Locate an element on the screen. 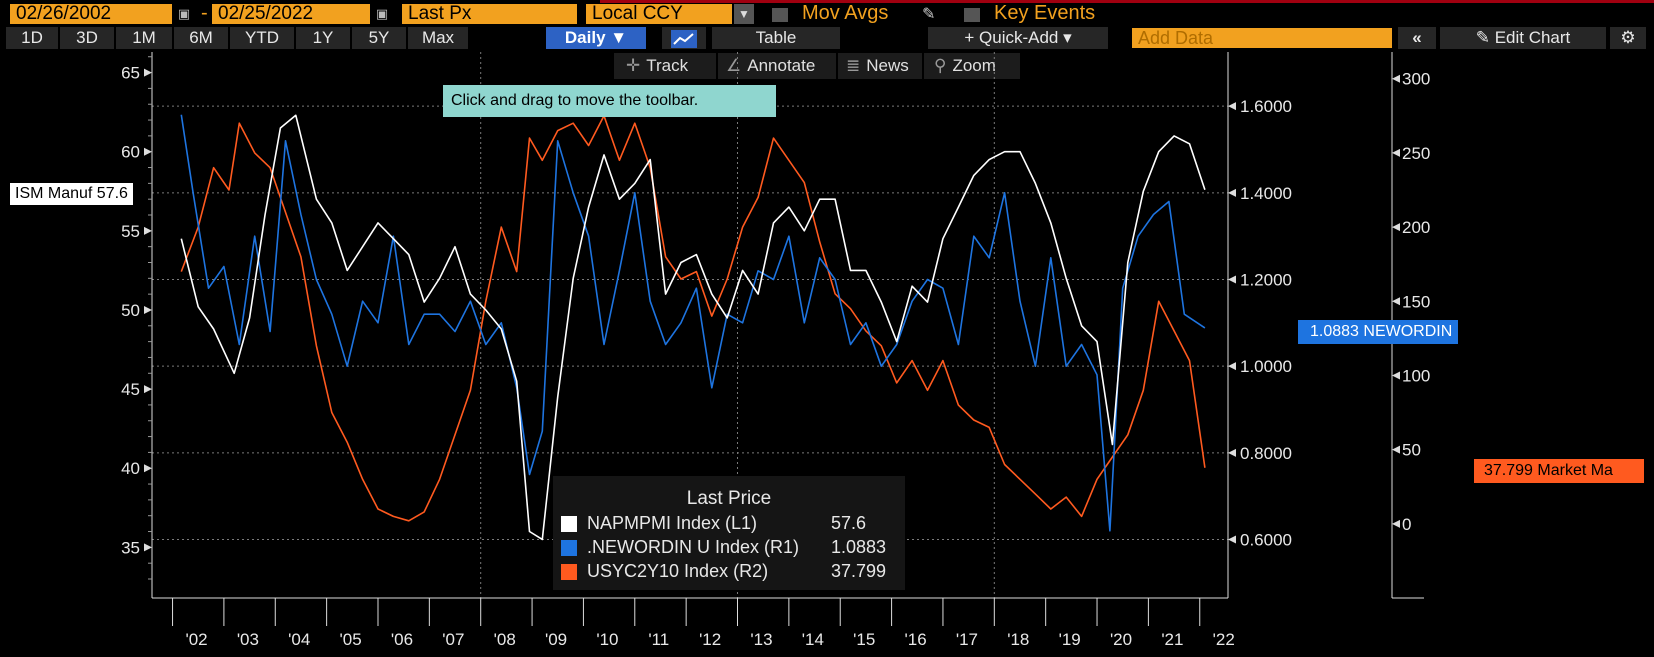 This screenshot has width=1654, height=657. range-3d: 3D is located at coordinates (87, 38).